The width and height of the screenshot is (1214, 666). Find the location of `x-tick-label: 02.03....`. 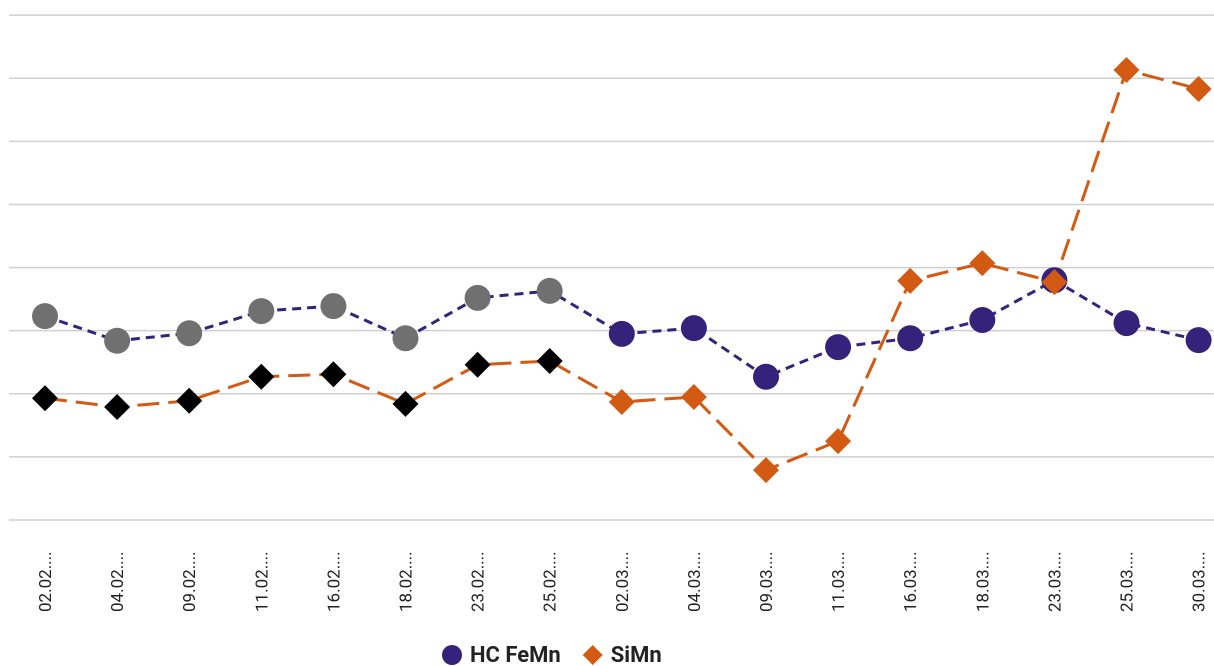

x-tick-label: 02.03.... is located at coordinates (623, 581).